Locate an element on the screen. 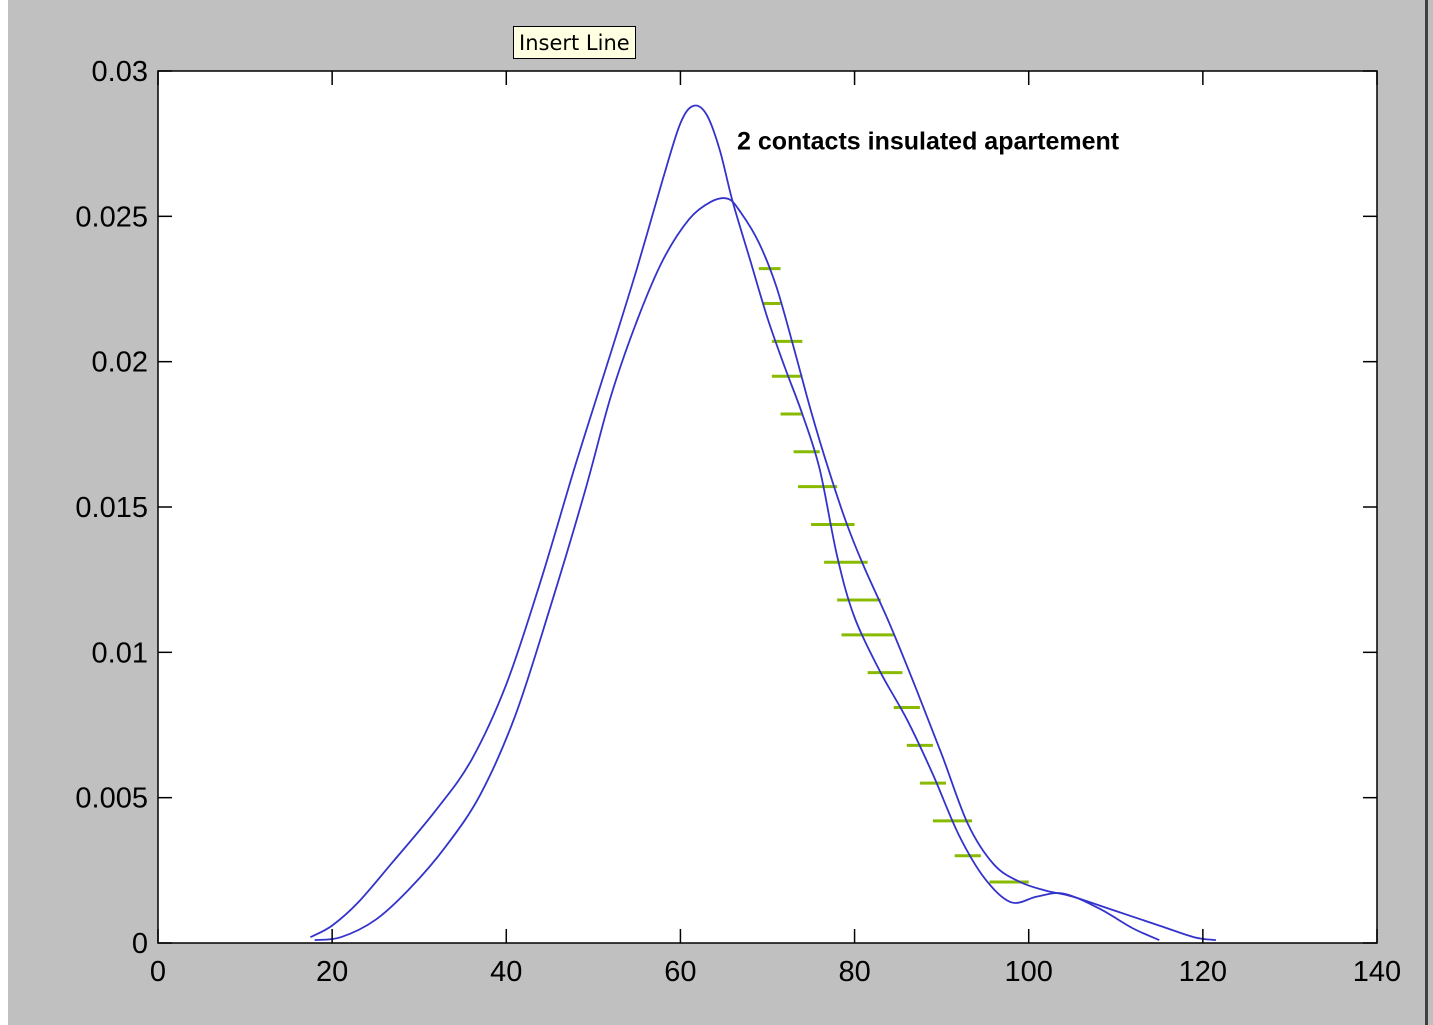 The image size is (1433, 1025). x-tick-label: 60 is located at coordinates (680, 972).